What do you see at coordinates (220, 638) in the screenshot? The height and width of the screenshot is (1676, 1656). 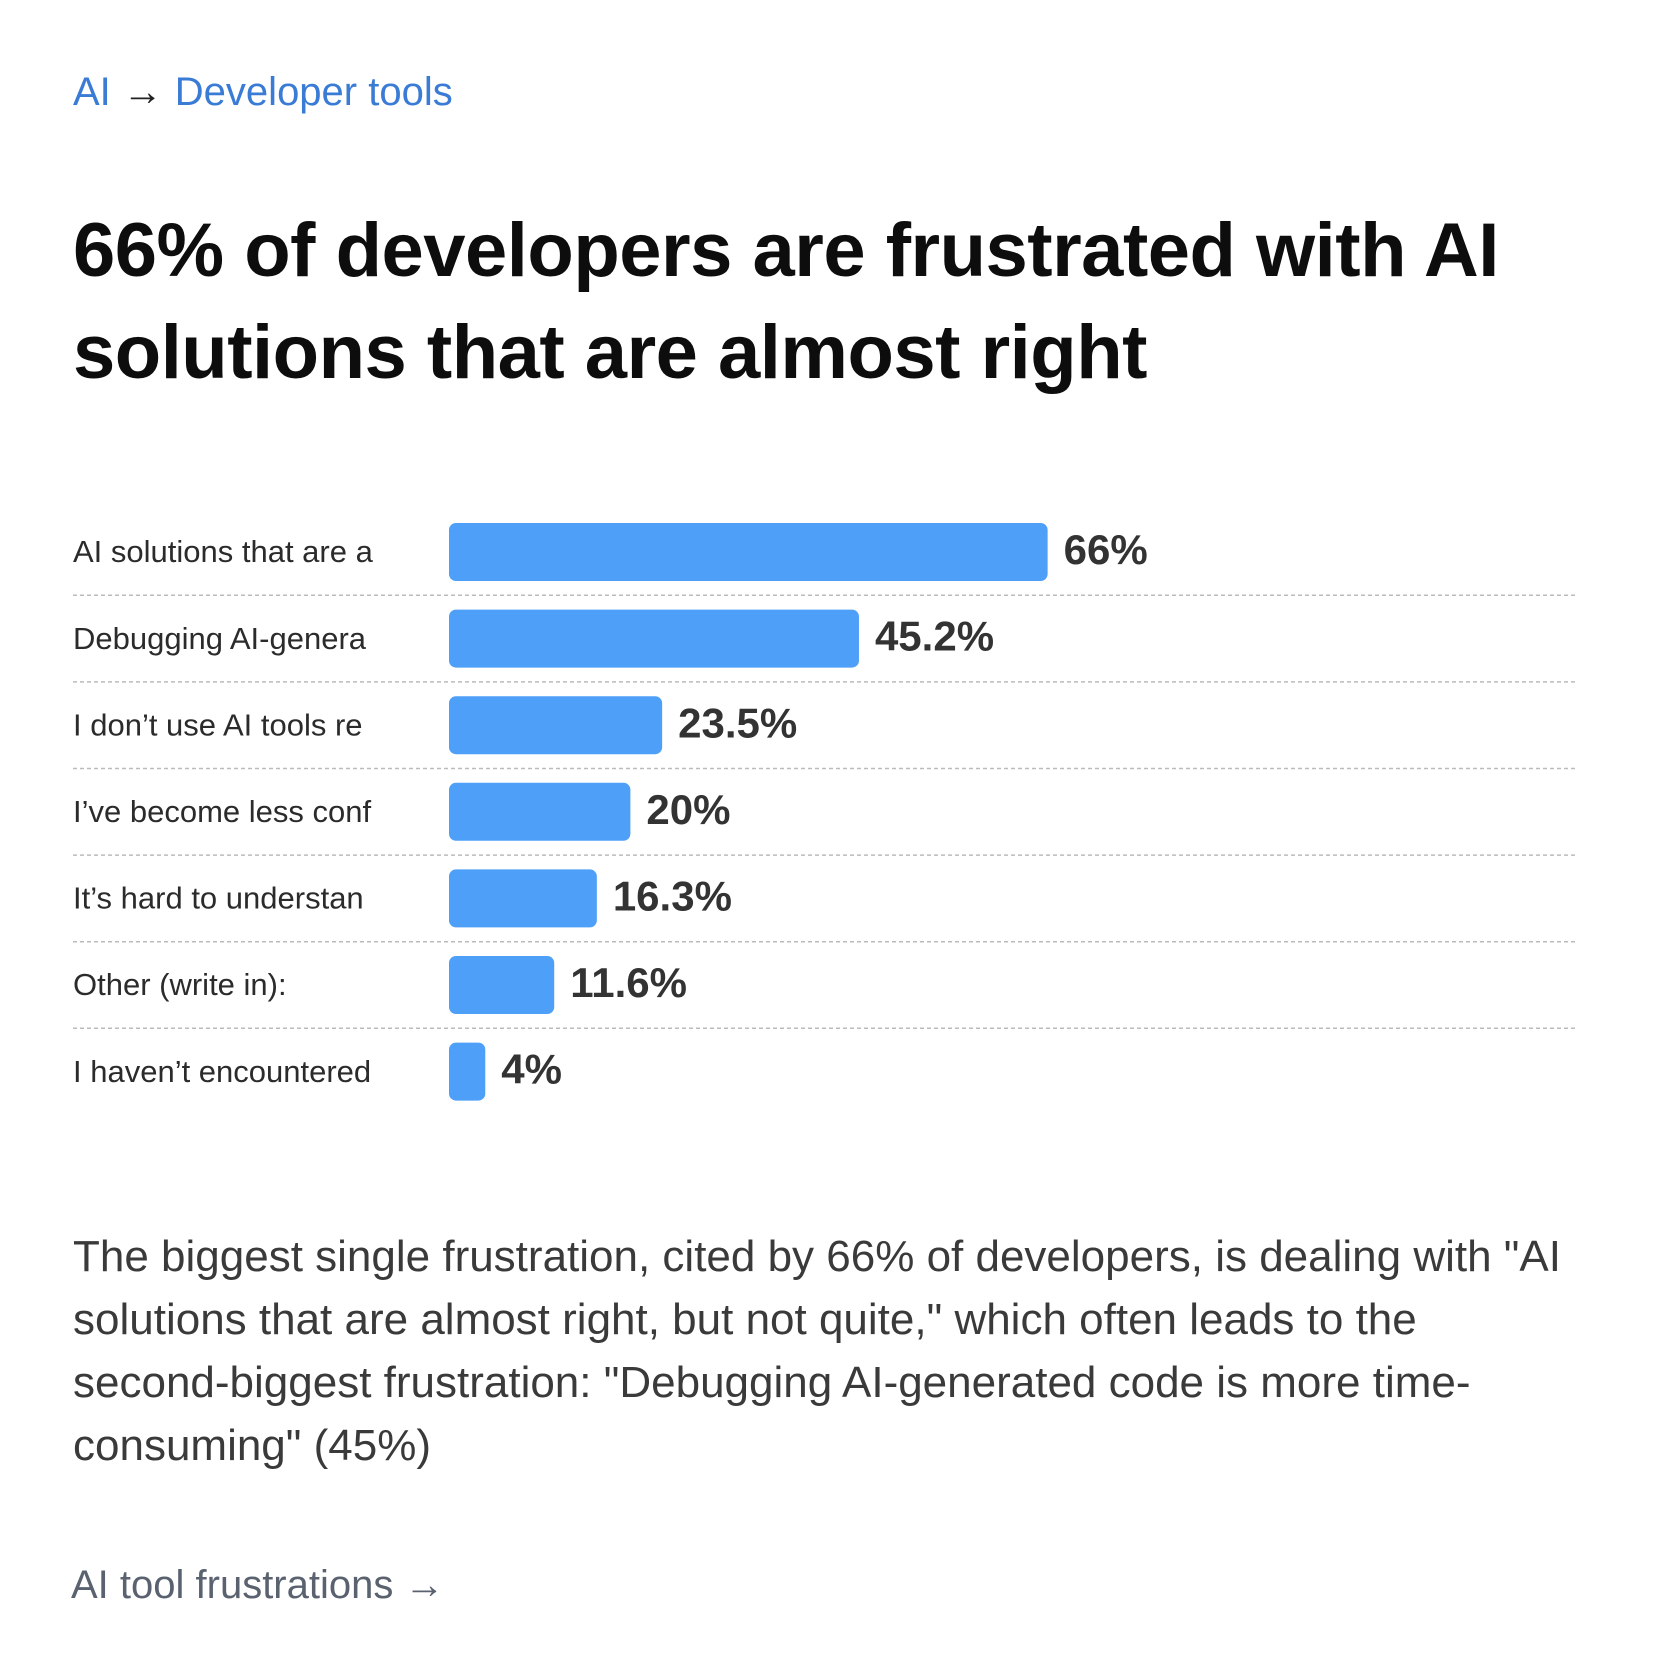 I see `category-label: Debugging AI-genera` at bounding box center [220, 638].